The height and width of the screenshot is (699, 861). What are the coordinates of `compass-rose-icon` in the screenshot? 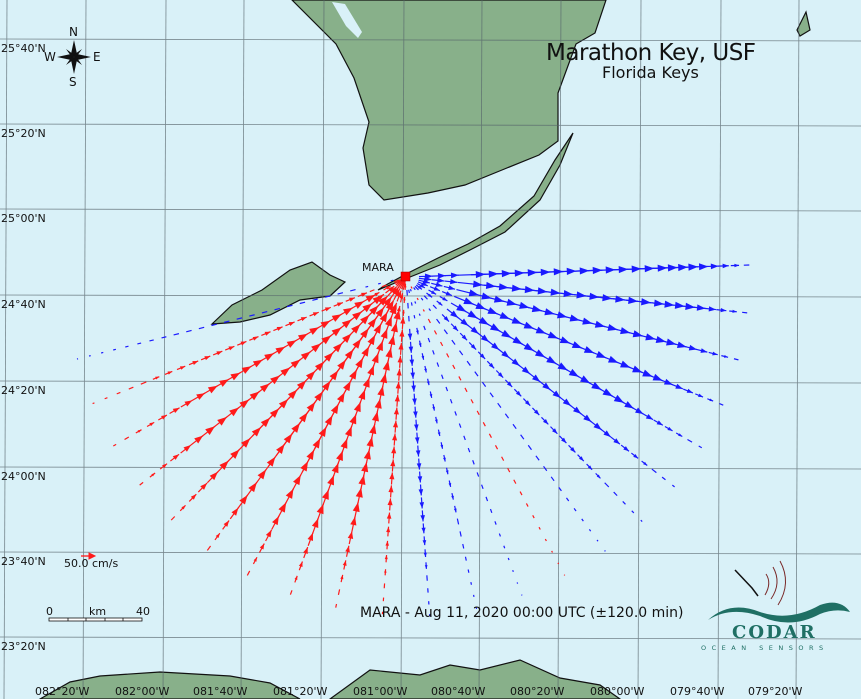 It's located at (74, 57).